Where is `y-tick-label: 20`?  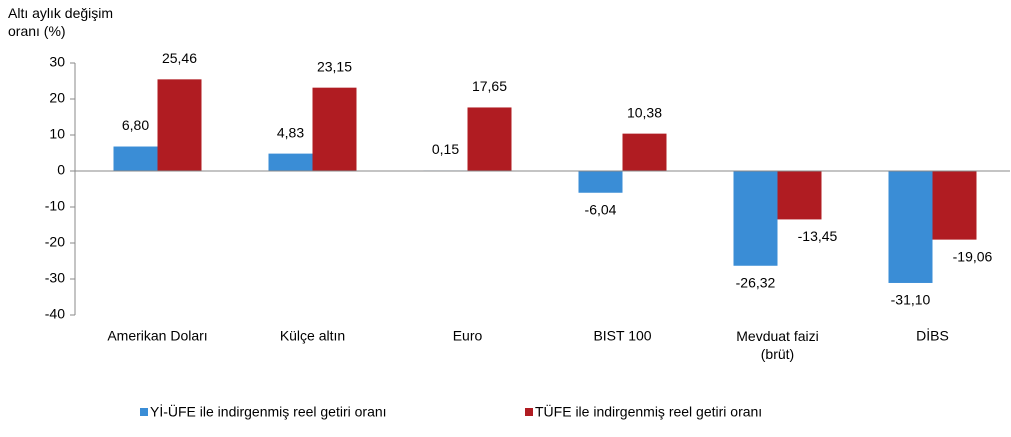
y-tick-label: 20 is located at coordinates (57, 98).